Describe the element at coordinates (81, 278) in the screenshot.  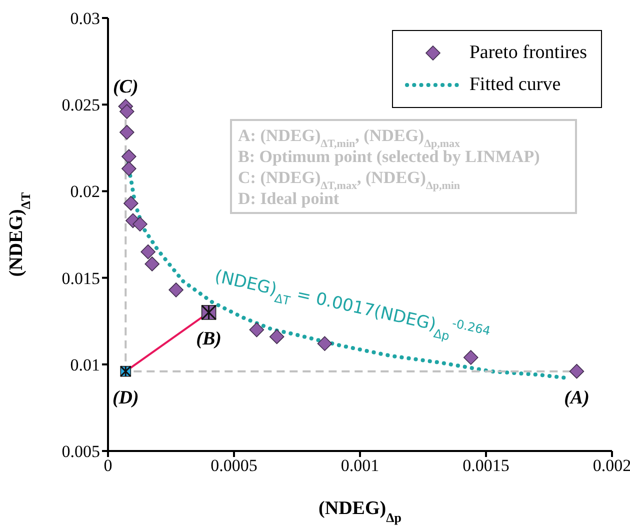
I see `y-tick-label: 0.015` at that location.